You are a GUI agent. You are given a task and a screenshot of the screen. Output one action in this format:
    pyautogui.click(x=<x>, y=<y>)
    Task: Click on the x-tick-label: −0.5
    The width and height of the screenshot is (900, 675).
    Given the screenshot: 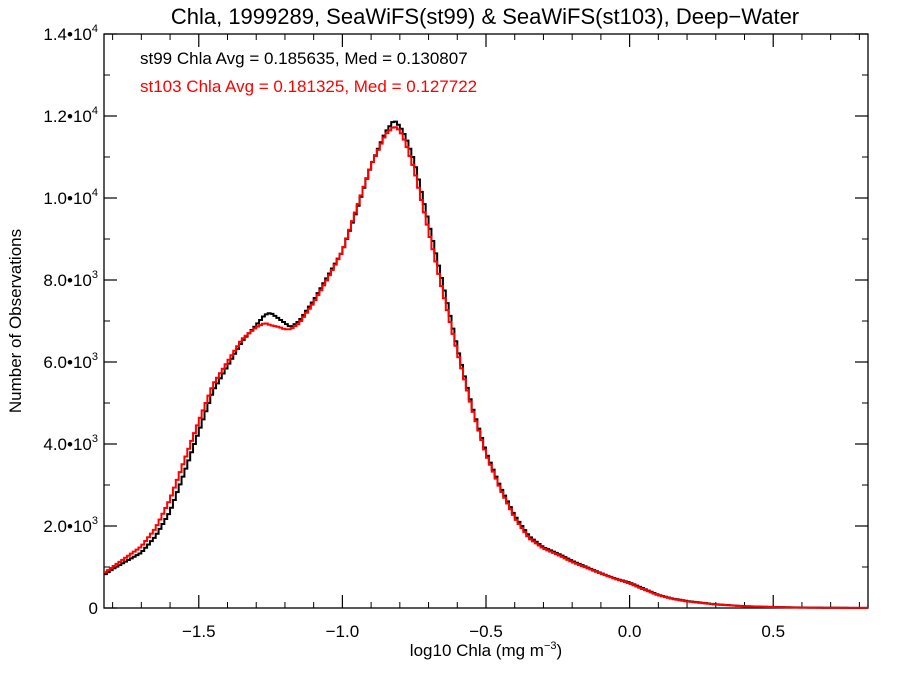 What is the action you would take?
    pyautogui.click(x=486, y=631)
    